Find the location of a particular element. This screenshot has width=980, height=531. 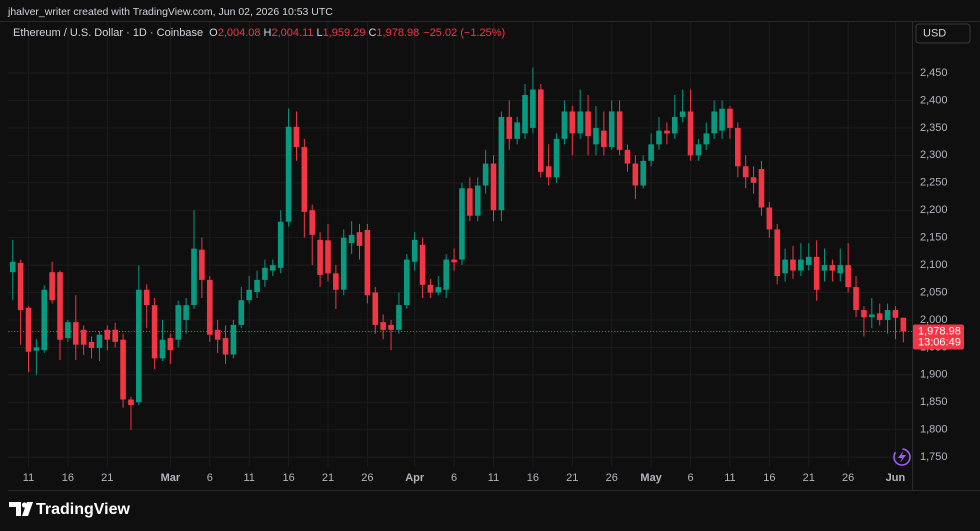

x-tick-label: 26 is located at coordinates (848, 478).